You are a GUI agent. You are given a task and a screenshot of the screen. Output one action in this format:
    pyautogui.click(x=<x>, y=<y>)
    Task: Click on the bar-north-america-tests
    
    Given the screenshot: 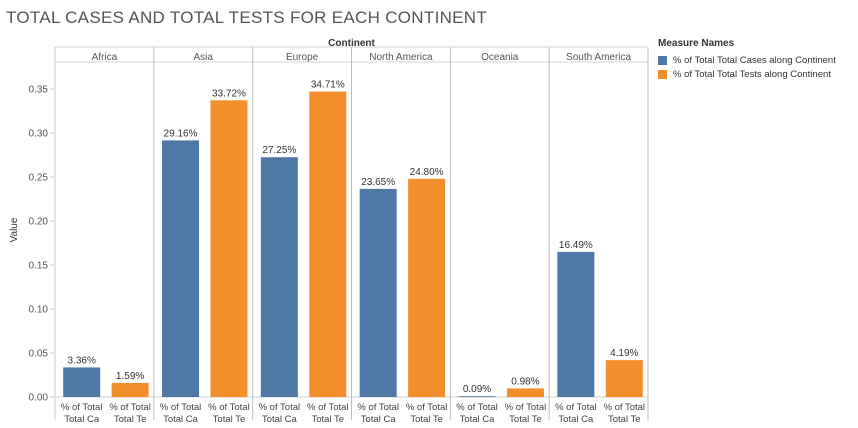 What is the action you would take?
    pyautogui.click(x=427, y=287)
    